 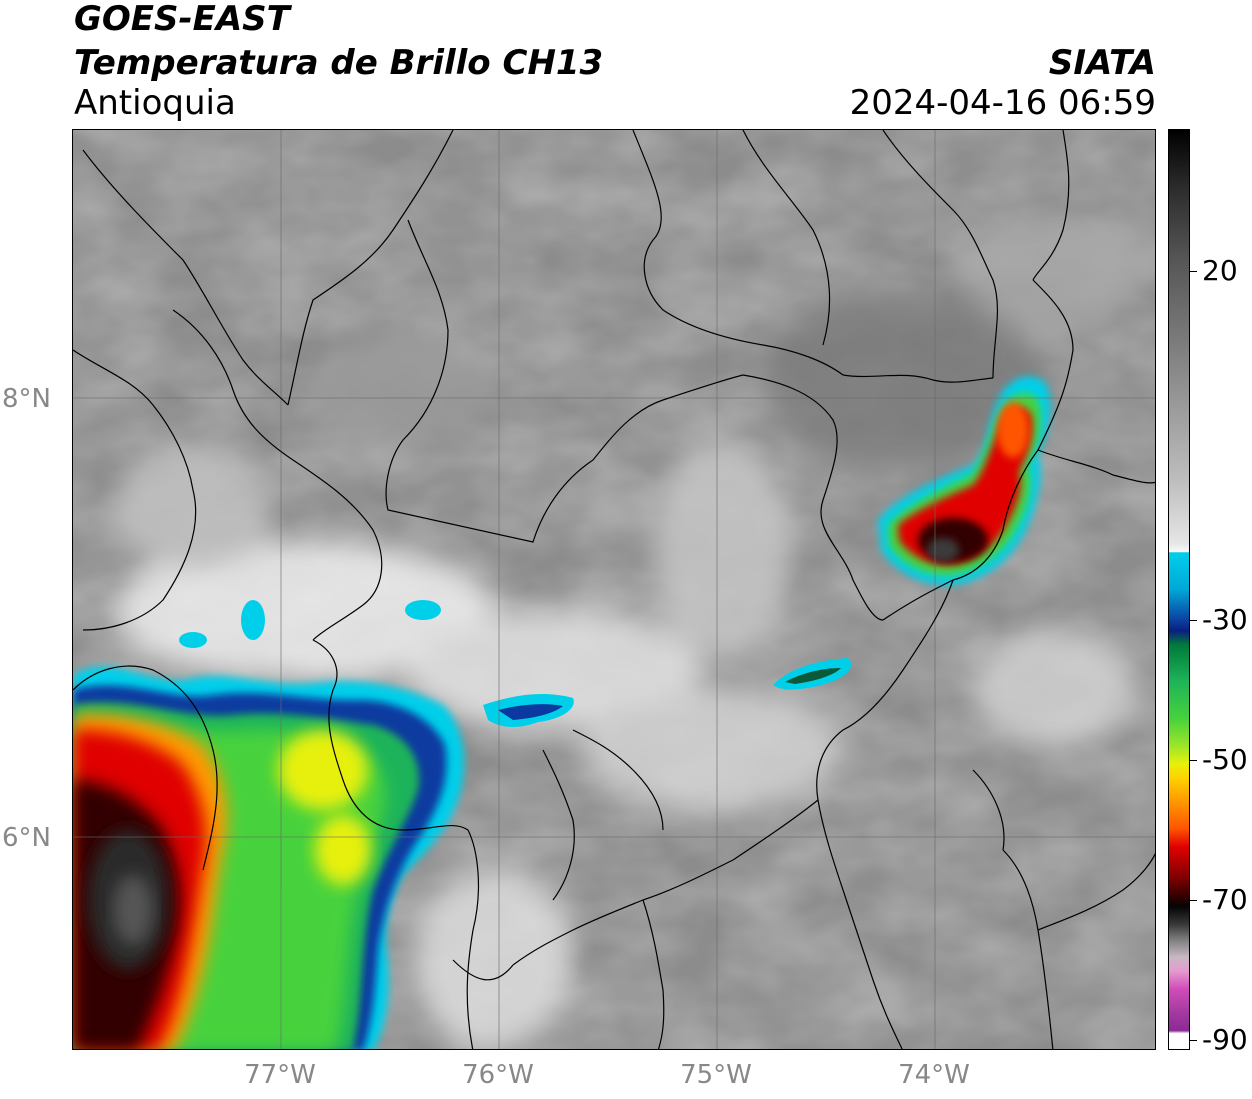 What do you see at coordinates (1225, 619) in the screenshot?
I see `colorbar-label-minus30: -30` at bounding box center [1225, 619].